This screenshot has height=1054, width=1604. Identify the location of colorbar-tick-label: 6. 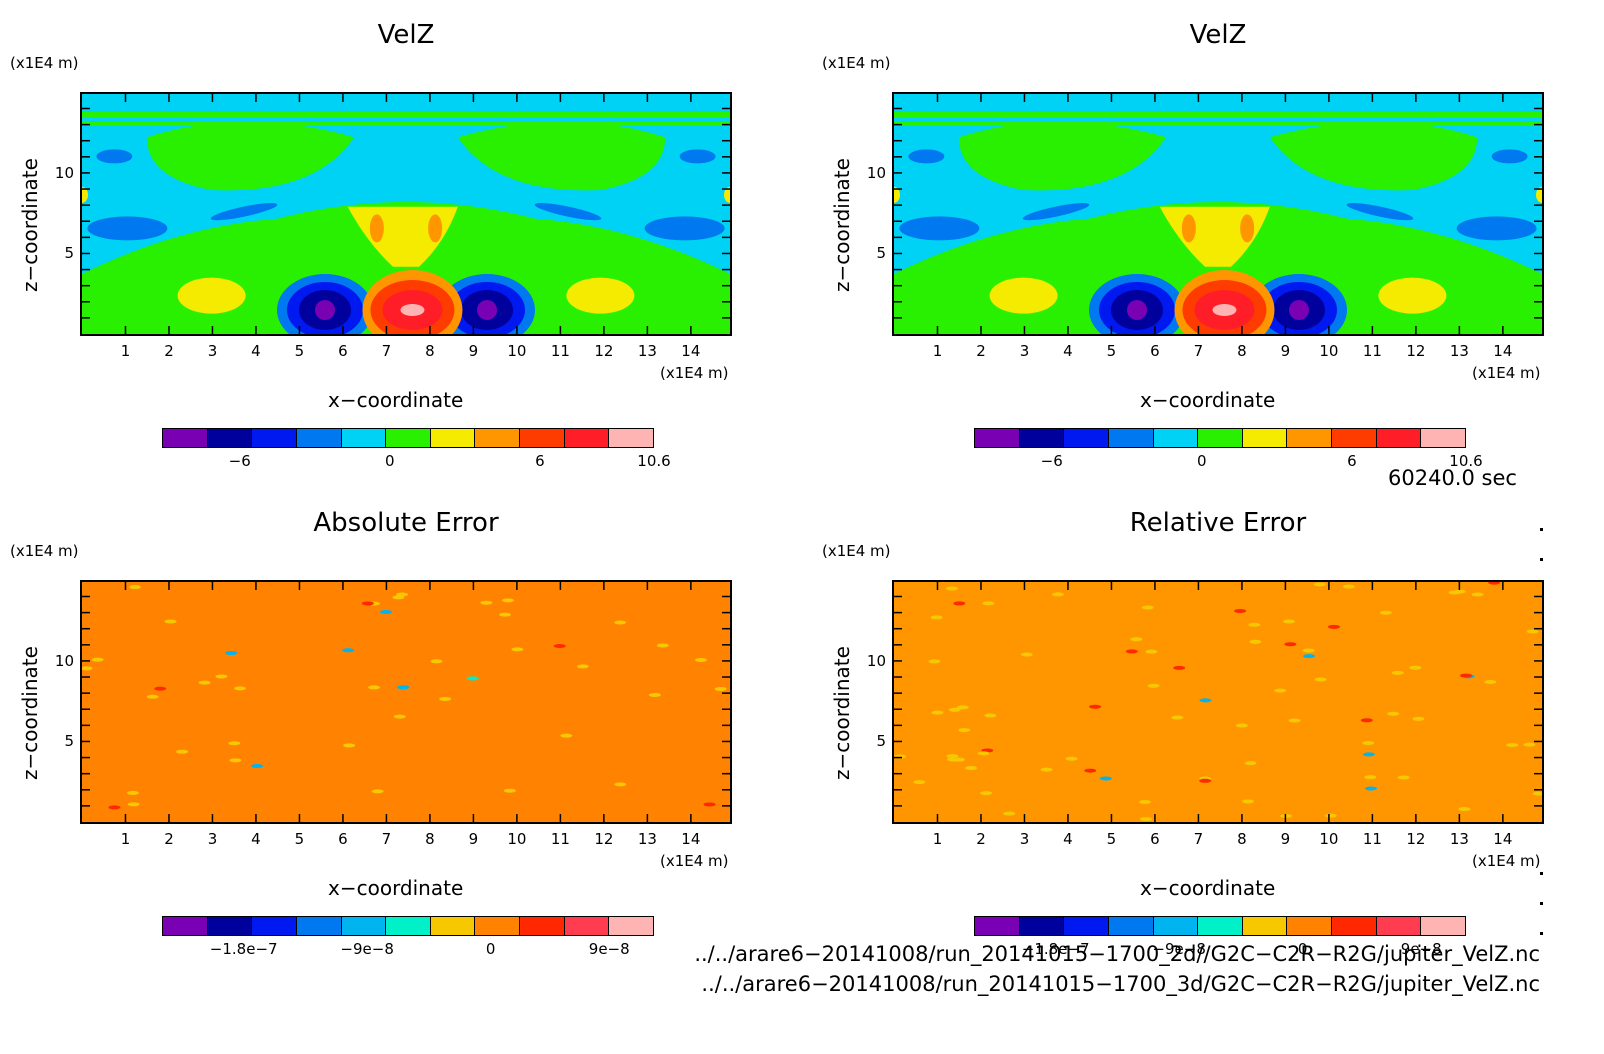
(540, 461).